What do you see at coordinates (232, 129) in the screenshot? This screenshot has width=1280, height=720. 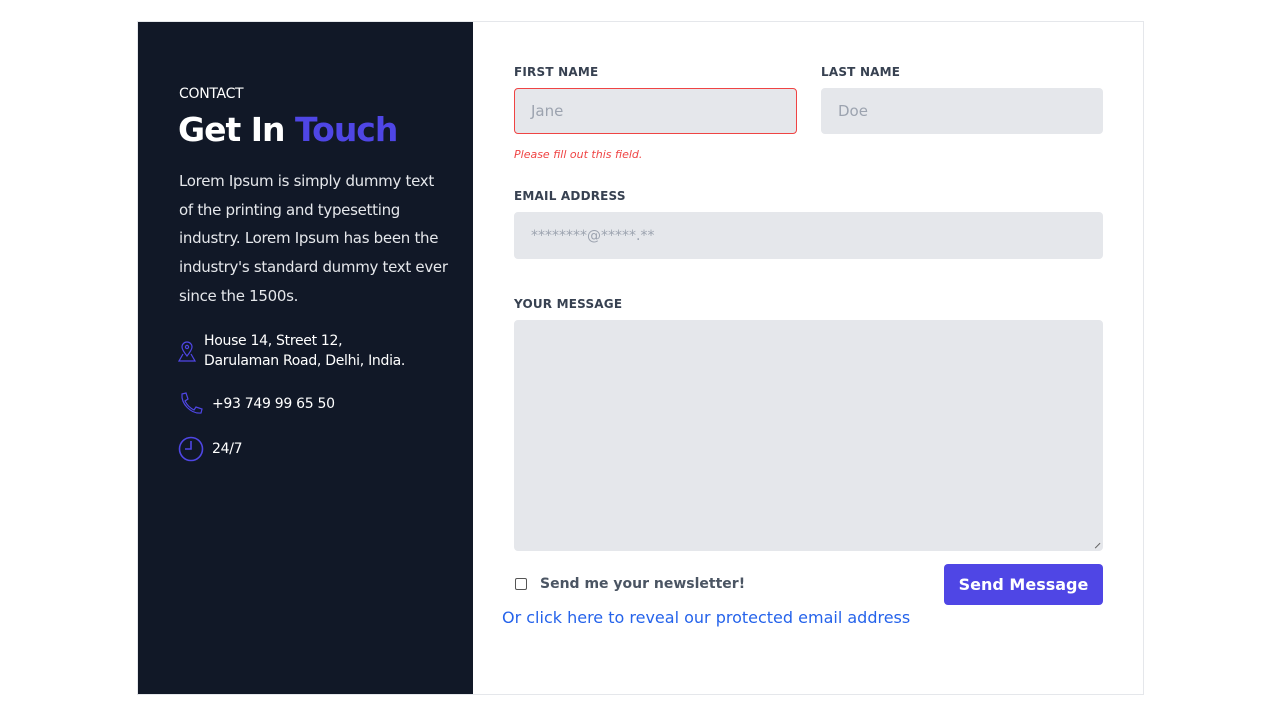 I see `title-main: Get In` at bounding box center [232, 129].